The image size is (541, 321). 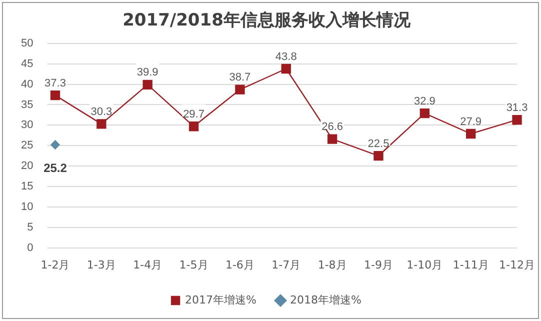 I want to click on y-tick-label: 45, so click(x=27, y=64).